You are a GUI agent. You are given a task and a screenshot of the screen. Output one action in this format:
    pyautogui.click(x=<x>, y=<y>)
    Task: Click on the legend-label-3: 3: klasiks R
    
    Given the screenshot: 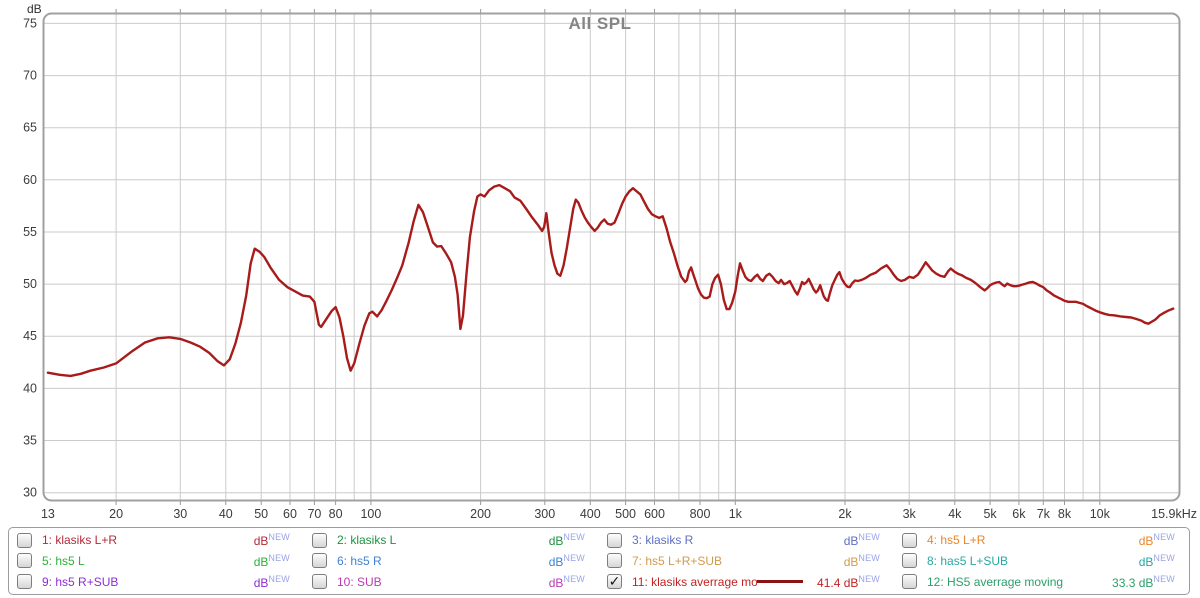 What is the action you would take?
    pyautogui.click(x=663, y=540)
    